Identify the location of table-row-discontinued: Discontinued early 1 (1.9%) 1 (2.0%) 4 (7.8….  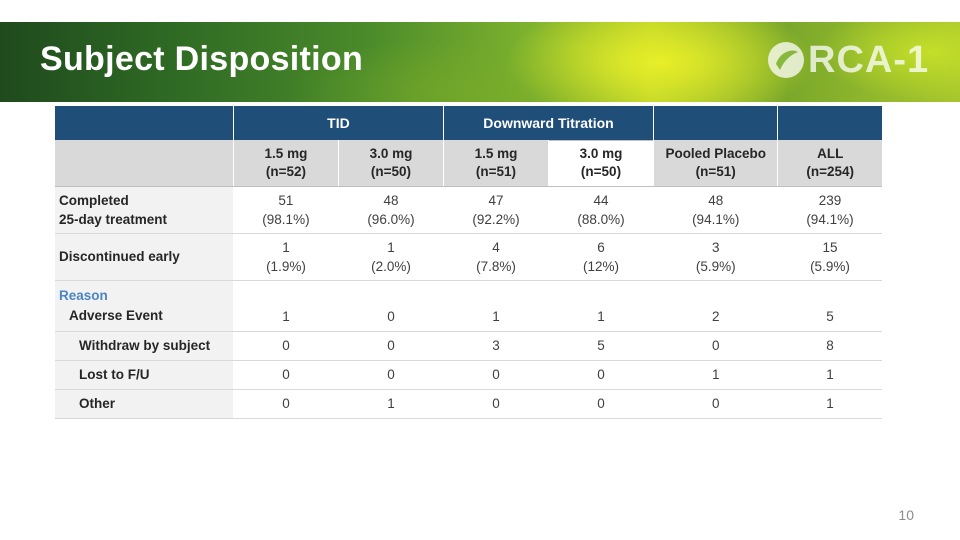
(468, 257).